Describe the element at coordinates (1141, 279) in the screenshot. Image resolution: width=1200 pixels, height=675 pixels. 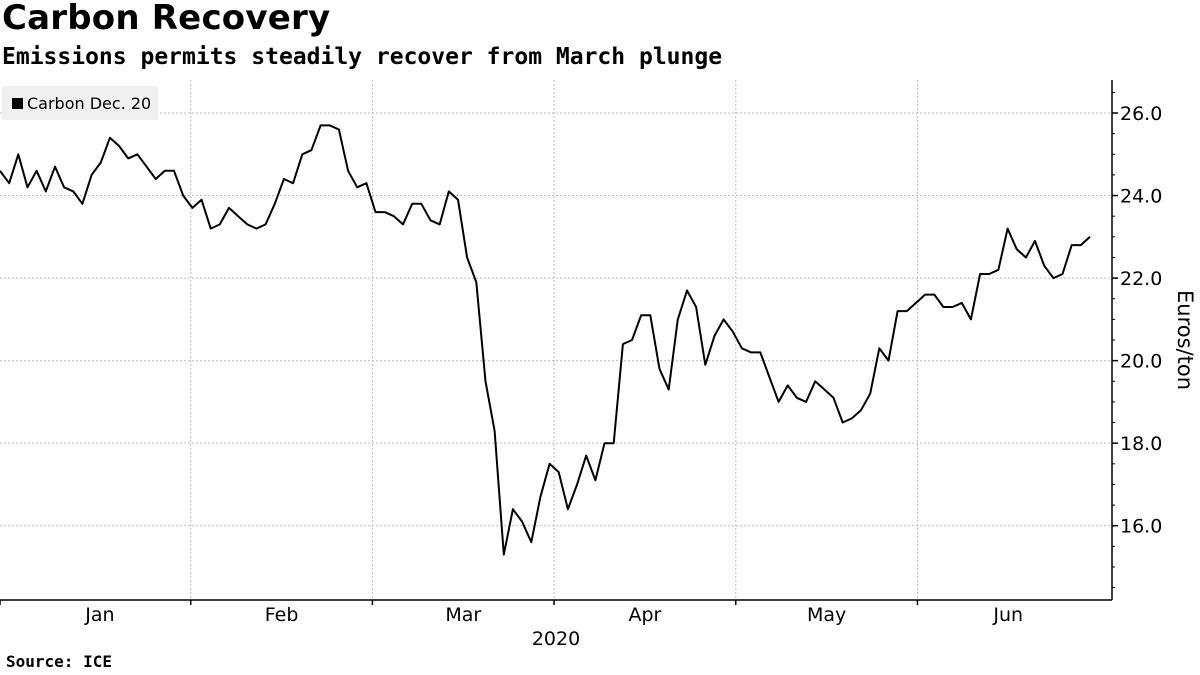
I see `y-tick-label: 22.0` at that location.